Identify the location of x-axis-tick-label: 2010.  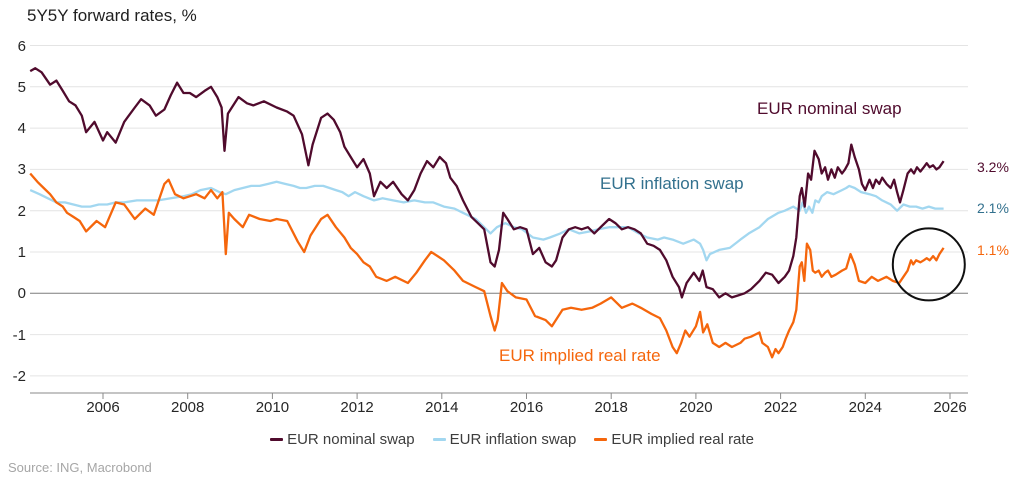
(272, 407).